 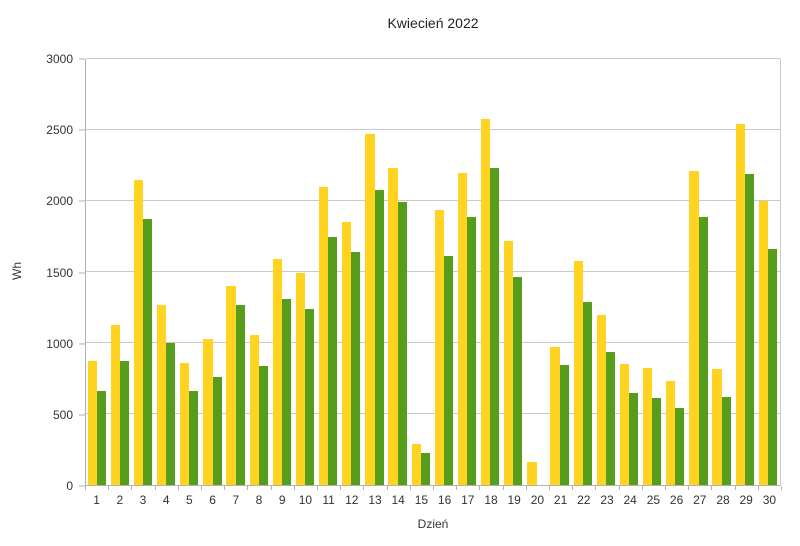 What do you see at coordinates (560, 500) in the screenshot?
I see `x-tick-label: 21` at bounding box center [560, 500].